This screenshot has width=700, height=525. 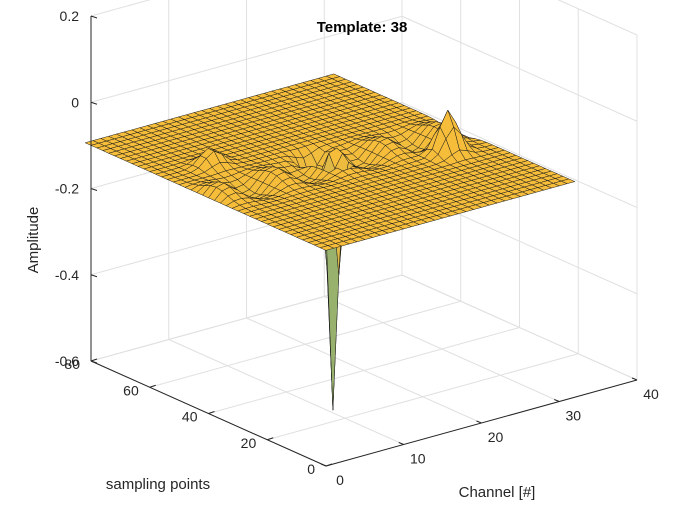 I want to click on z-tick-label: -0.2, so click(x=67, y=189).